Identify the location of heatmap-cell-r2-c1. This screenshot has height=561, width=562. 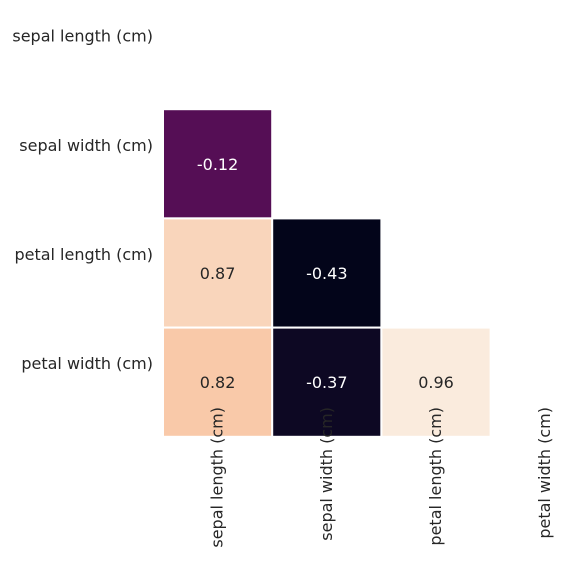
(327, 273).